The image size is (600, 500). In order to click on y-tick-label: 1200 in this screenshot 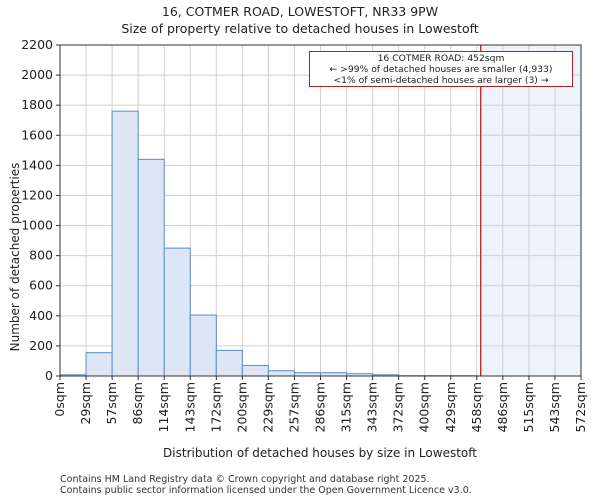, I will do `click(37, 194)`.